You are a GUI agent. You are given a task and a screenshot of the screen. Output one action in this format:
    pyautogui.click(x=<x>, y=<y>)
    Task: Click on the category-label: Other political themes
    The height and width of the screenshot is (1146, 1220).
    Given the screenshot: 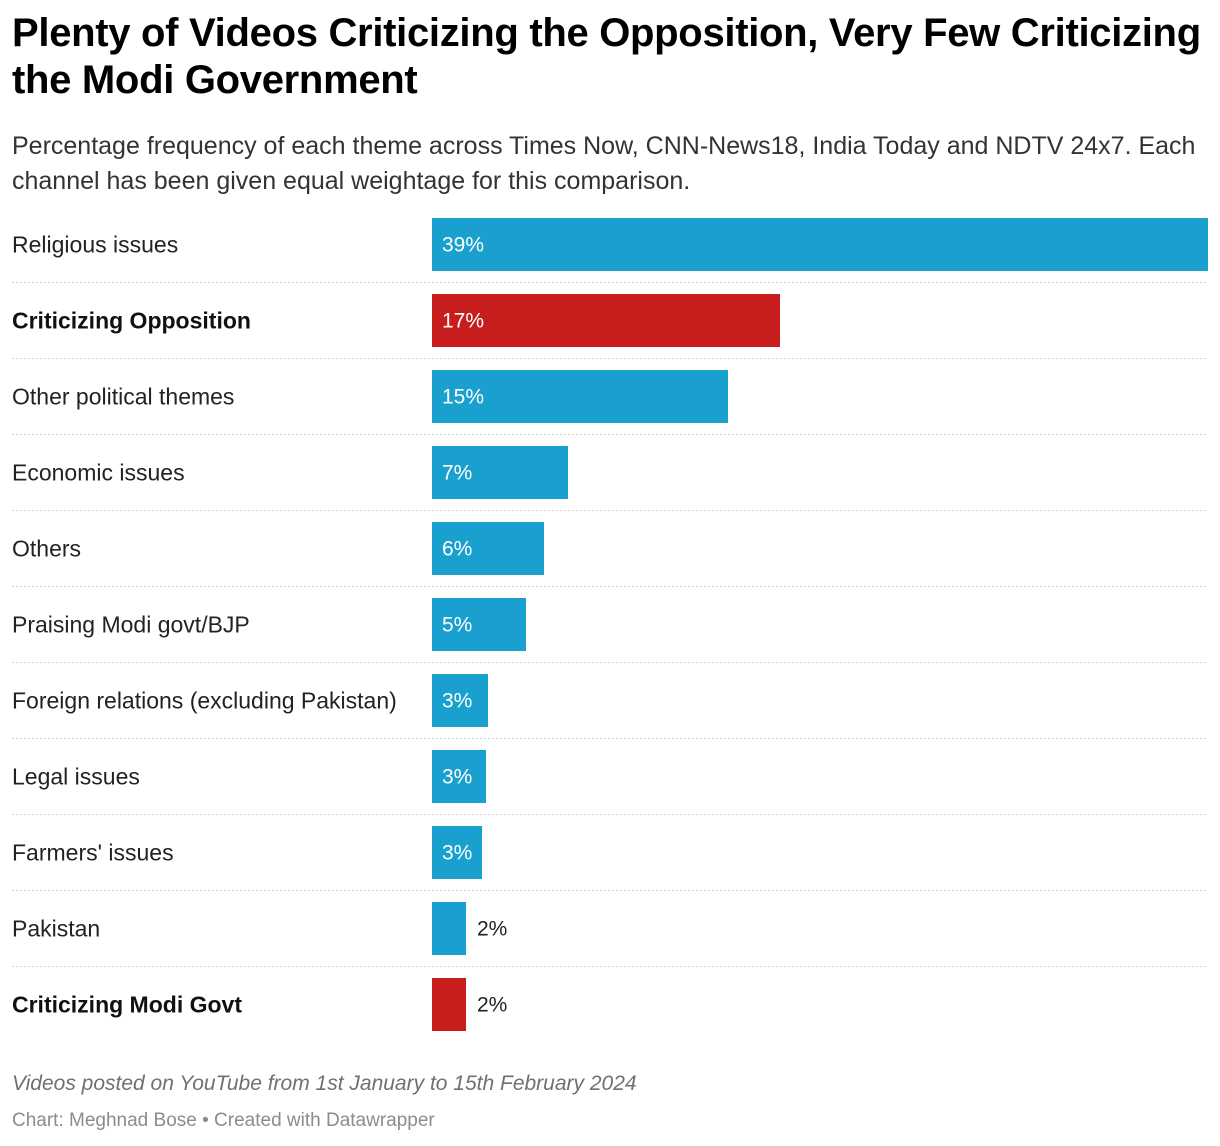 What is the action you would take?
    pyautogui.click(x=123, y=397)
    